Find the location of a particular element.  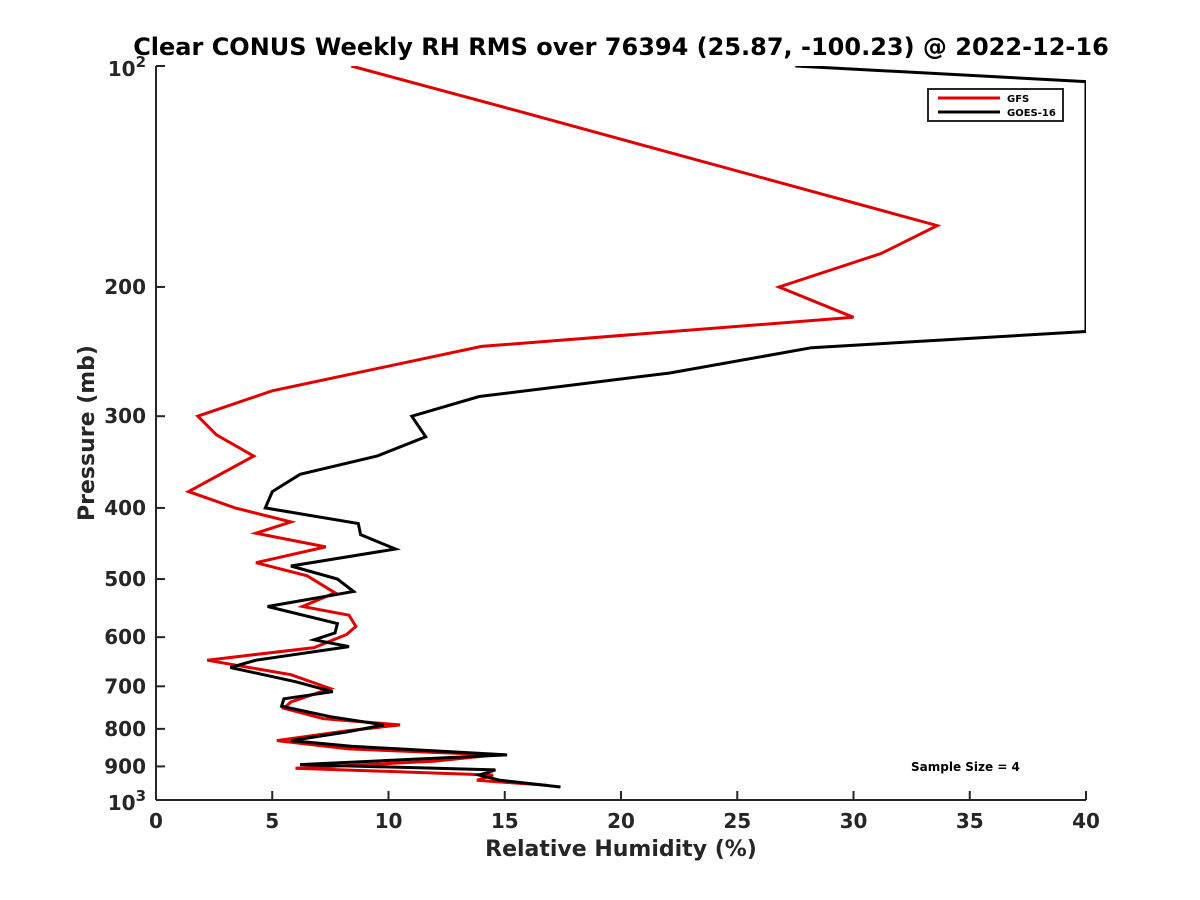

x-tick-label: 35 is located at coordinates (970, 821).